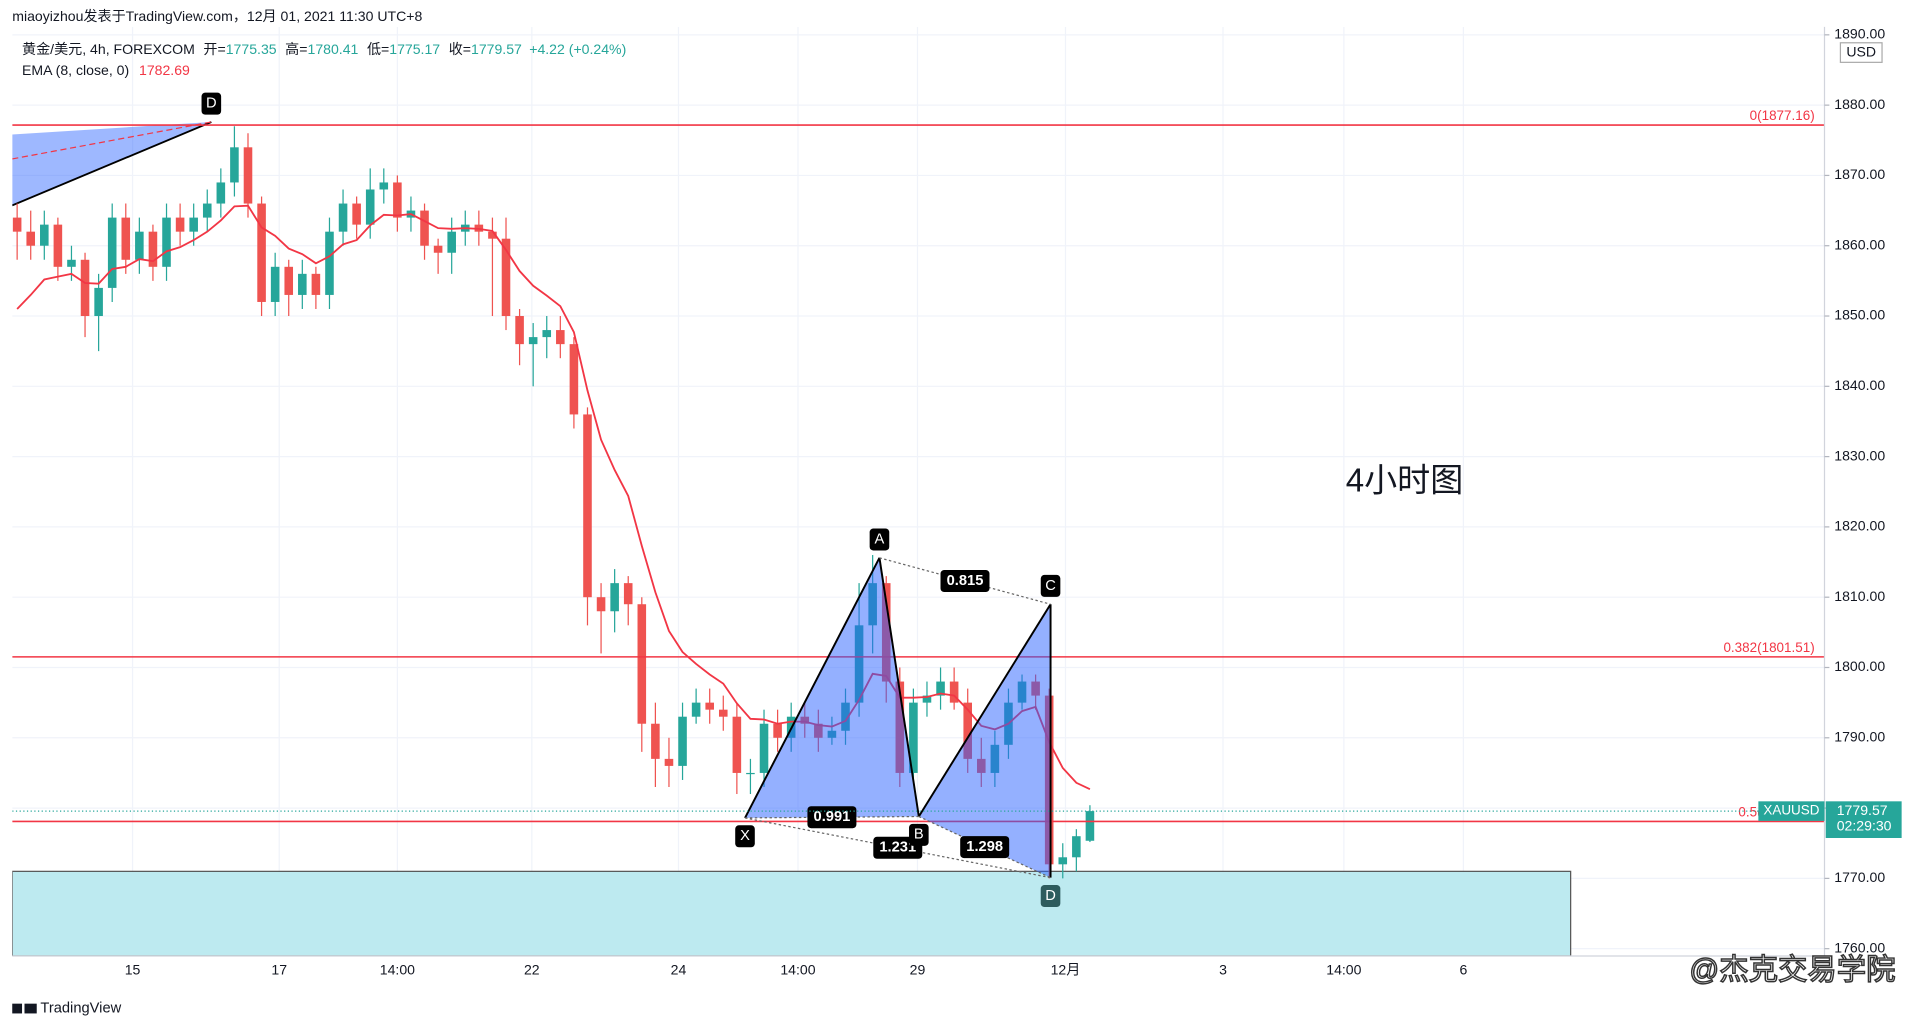 This screenshot has height=1033, width=1920. I want to click on ratio-label: 1.298, so click(984, 847).